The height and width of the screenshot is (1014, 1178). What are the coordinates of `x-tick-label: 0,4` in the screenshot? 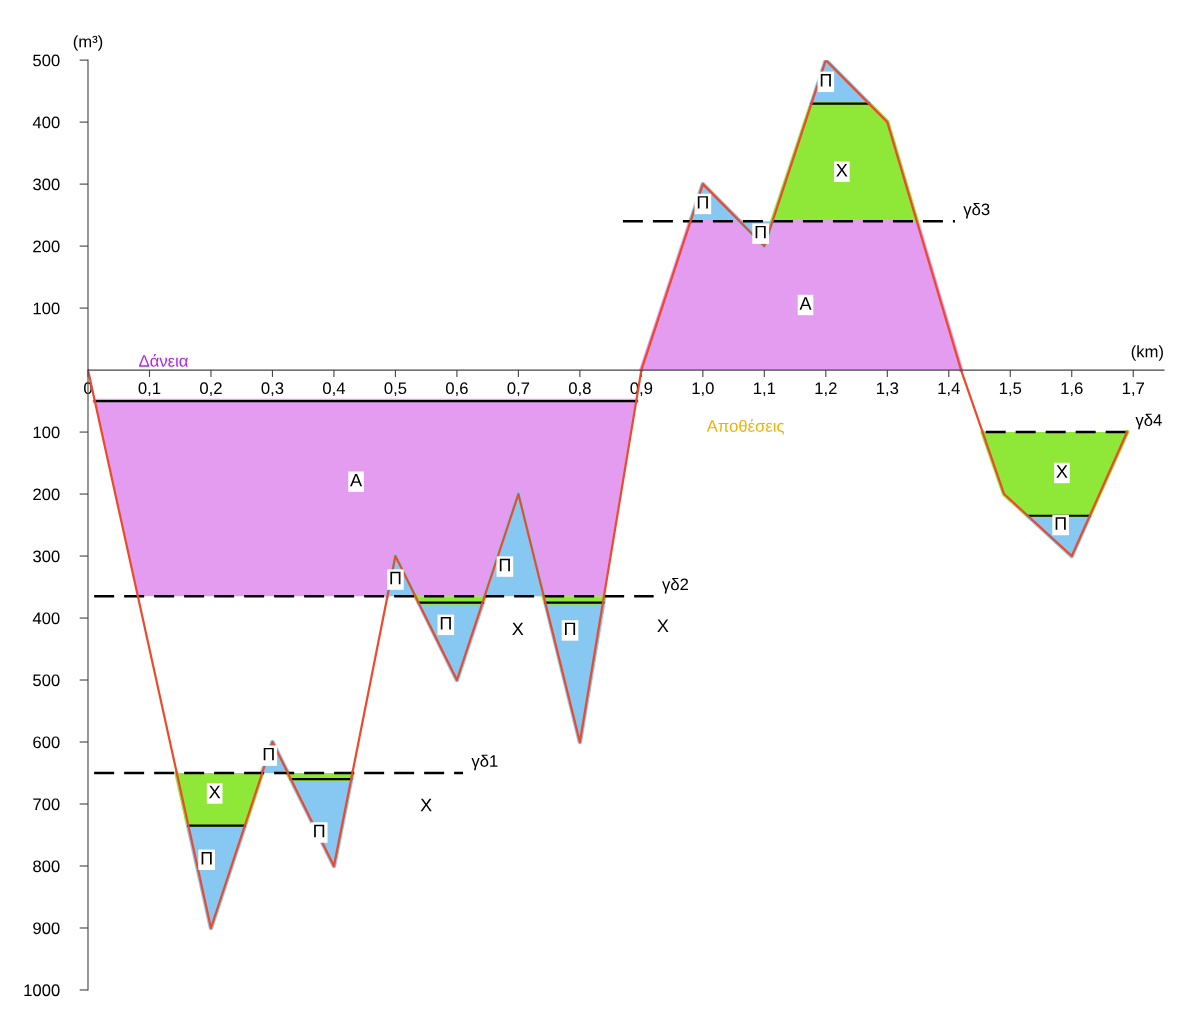 It's located at (334, 389).